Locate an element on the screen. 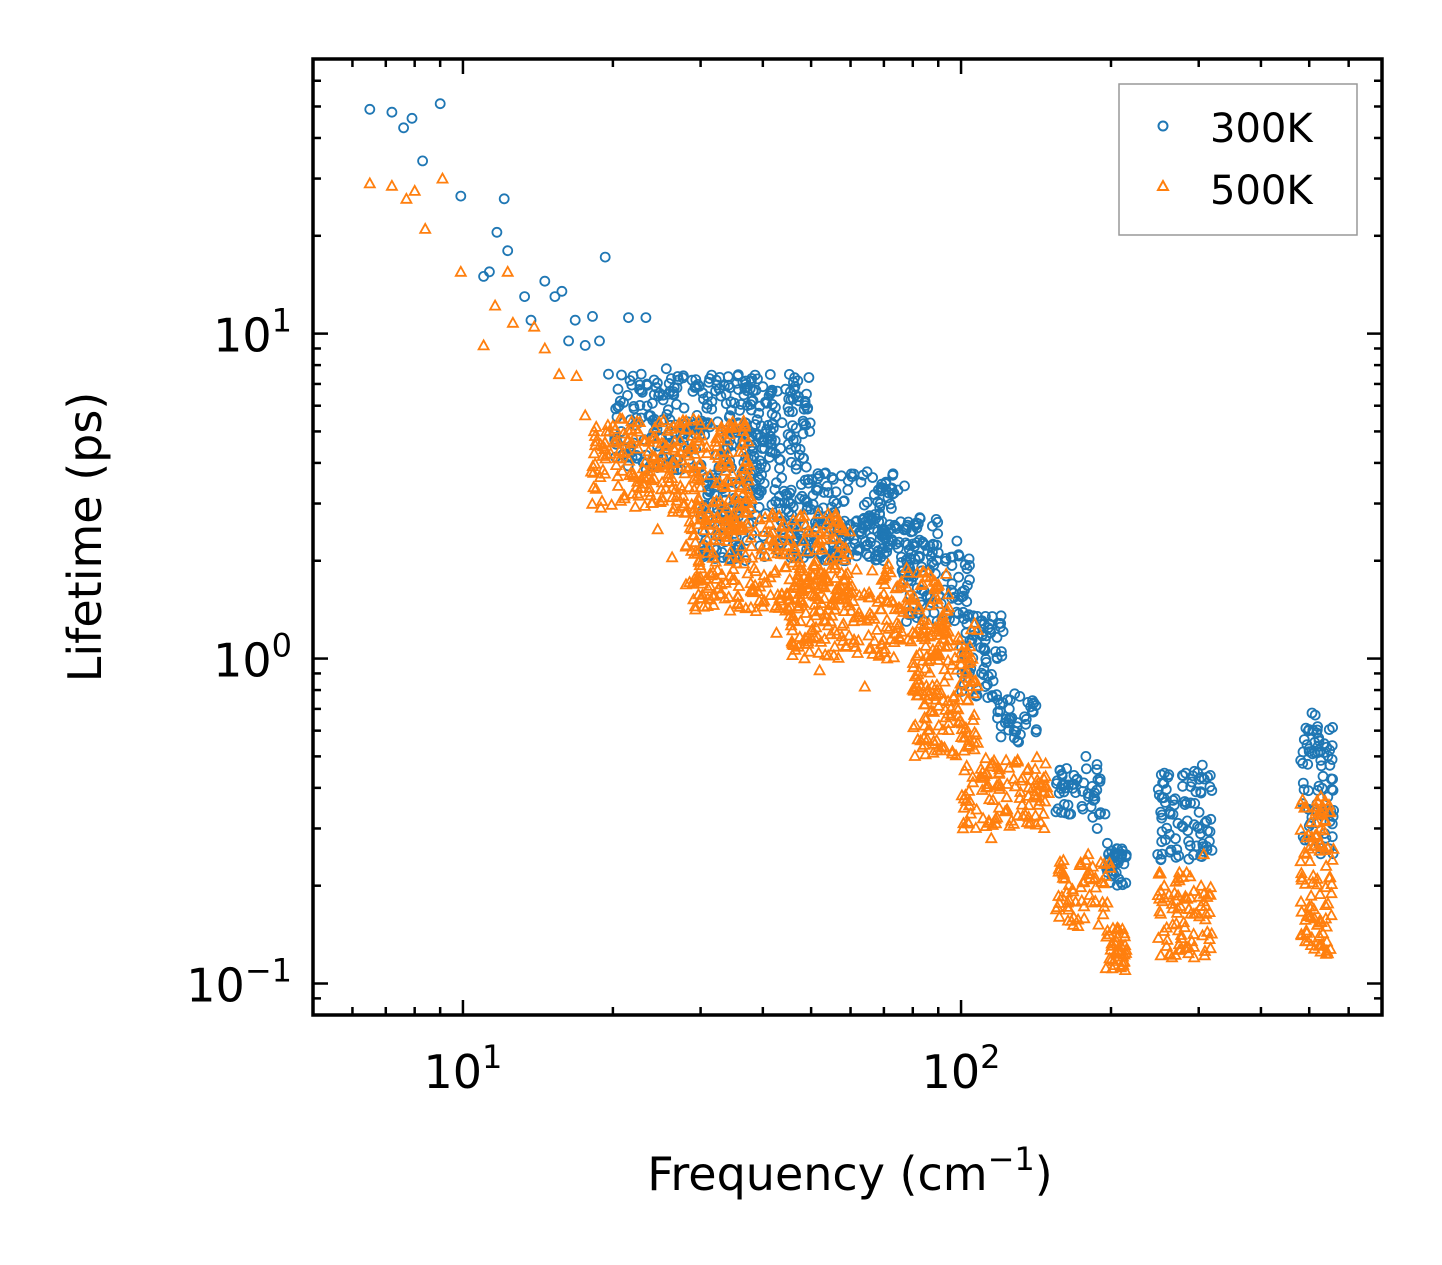 The image size is (1442, 1265). x-axis-label-text: Frequency (cm is located at coordinates (817, 1174).